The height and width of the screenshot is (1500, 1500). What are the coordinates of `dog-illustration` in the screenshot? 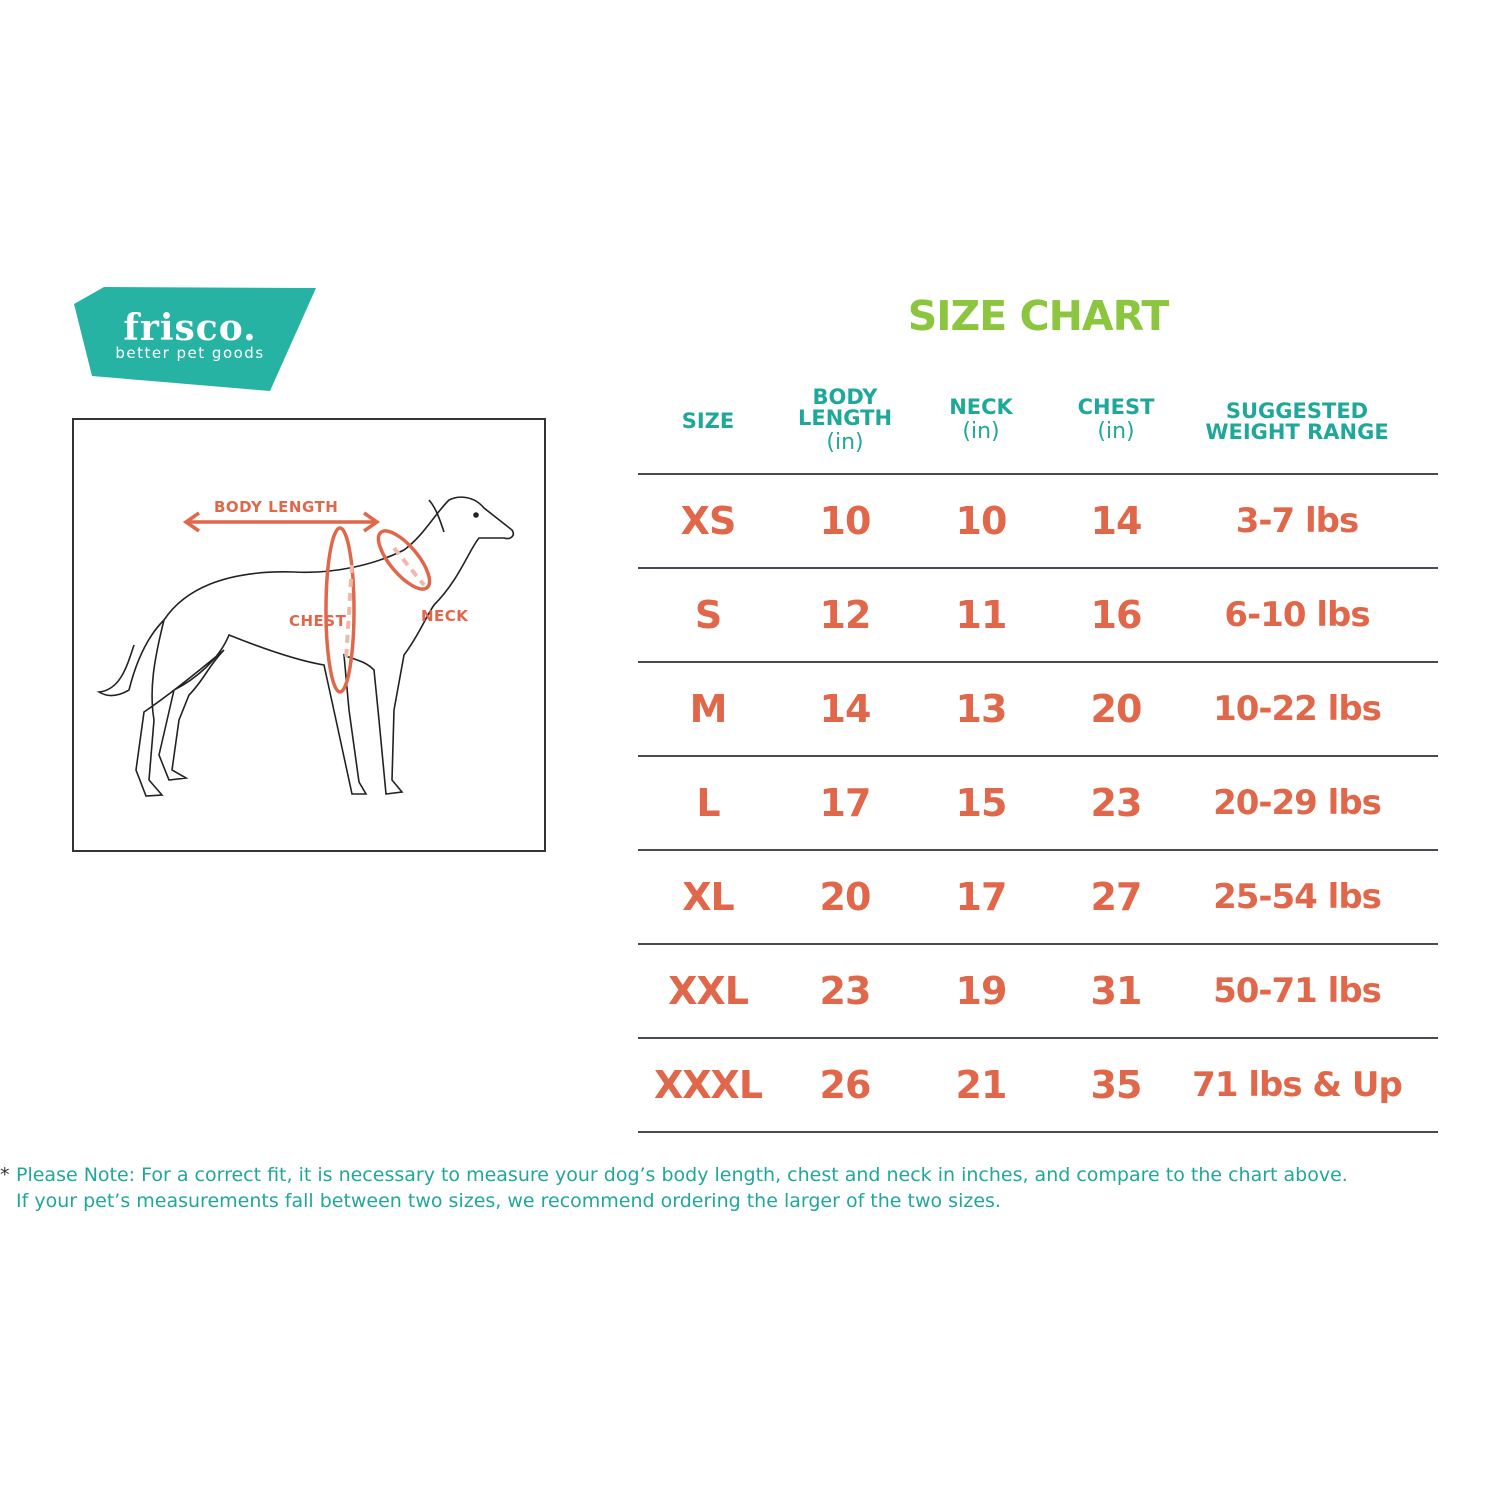 It's located at (305, 646).